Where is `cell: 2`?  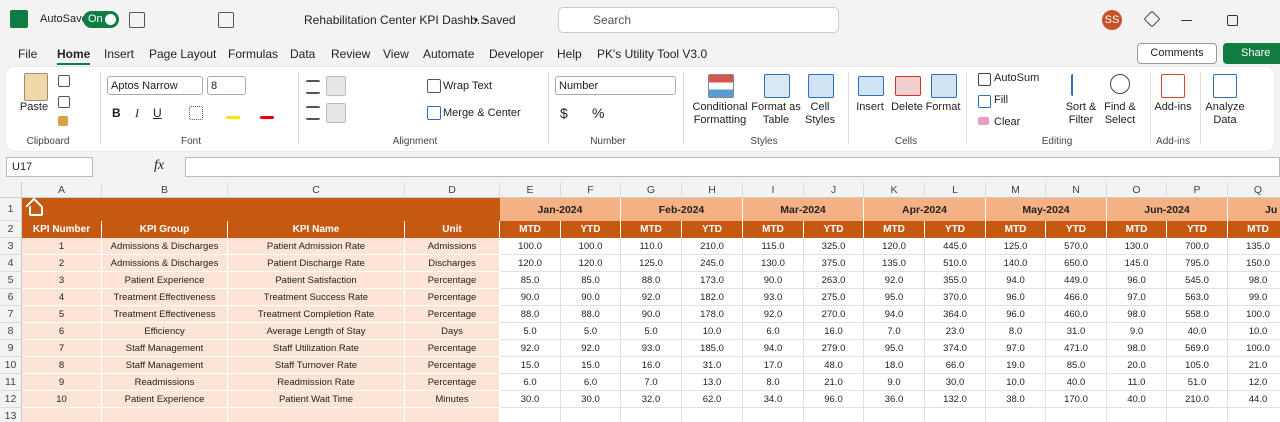
cell: 2 is located at coordinates (62, 263).